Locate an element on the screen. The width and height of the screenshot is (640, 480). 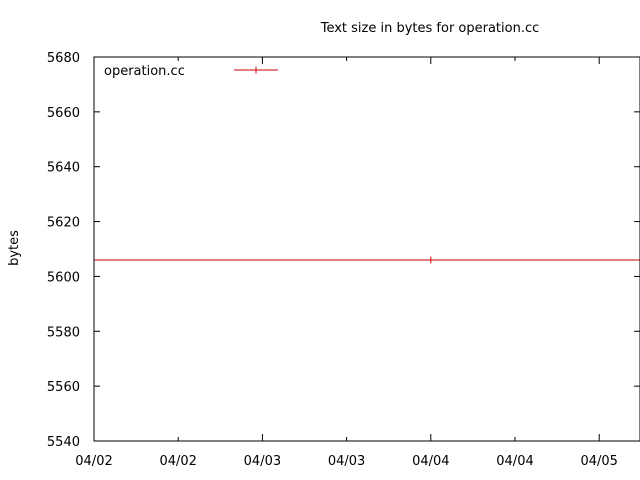
y-tick-label: 5680 is located at coordinates (63, 58).